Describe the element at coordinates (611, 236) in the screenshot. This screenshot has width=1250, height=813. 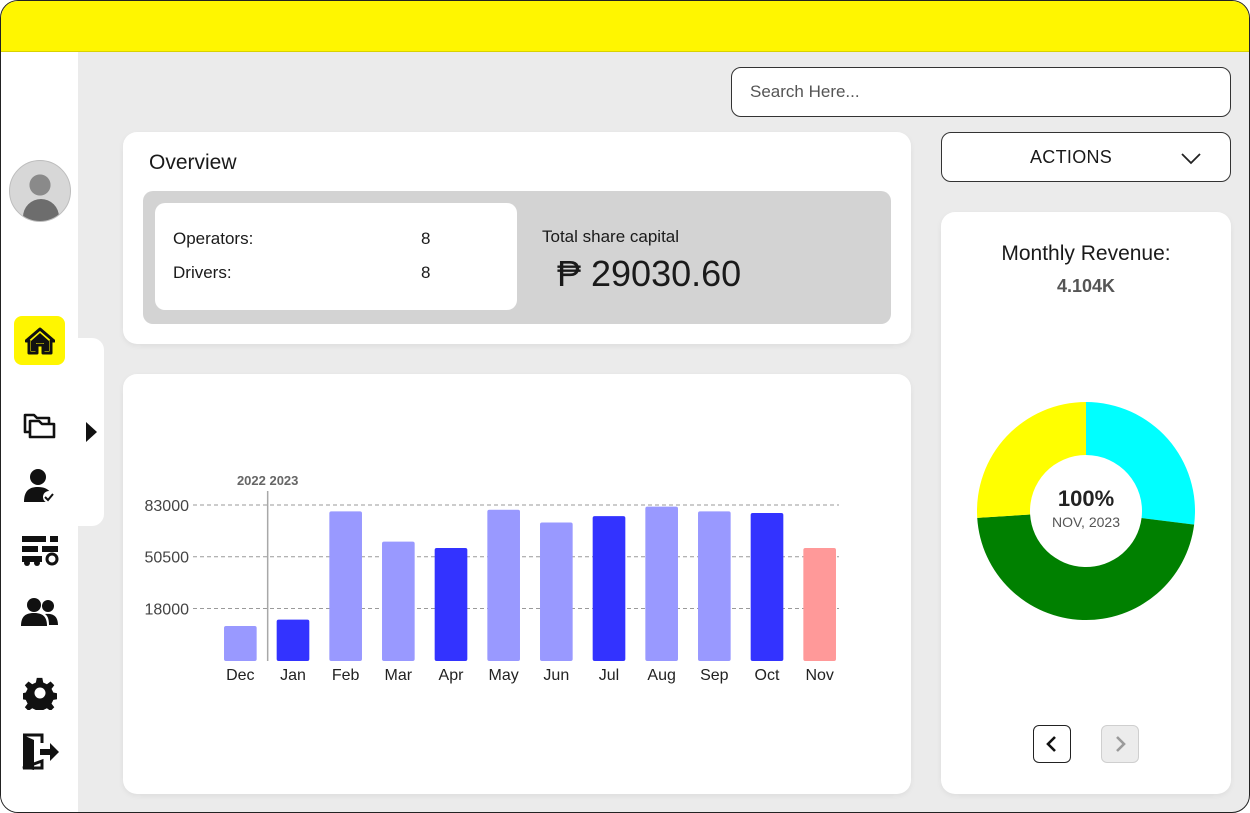
I see `share-capital-label: Total share capital` at that location.